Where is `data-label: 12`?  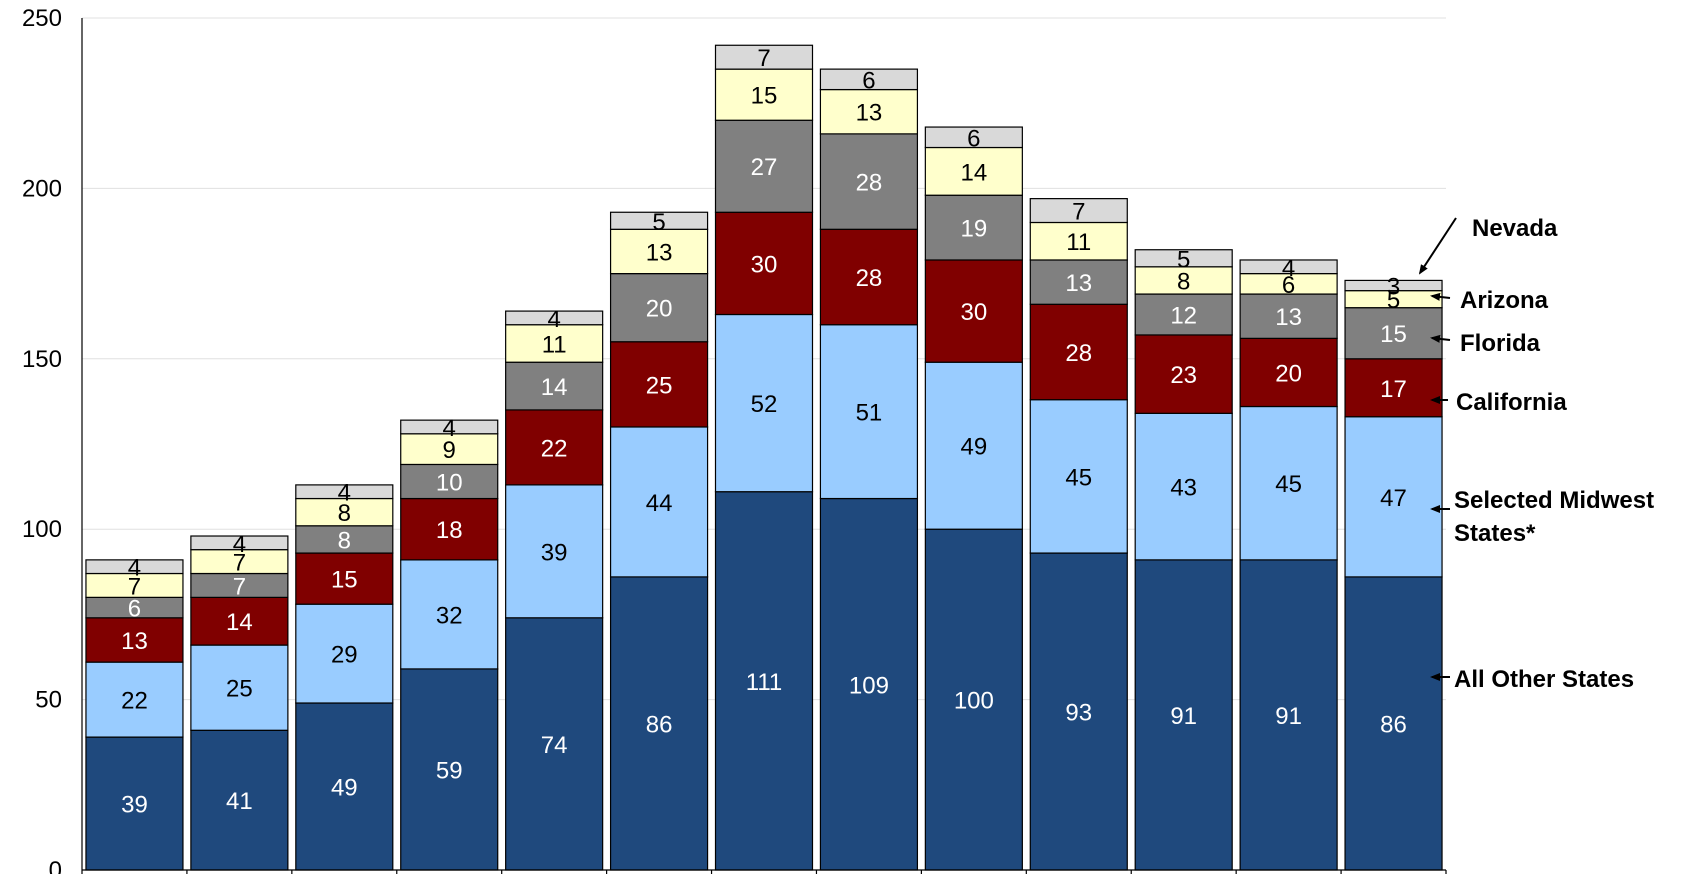 data-label: 12 is located at coordinates (1183, 315).